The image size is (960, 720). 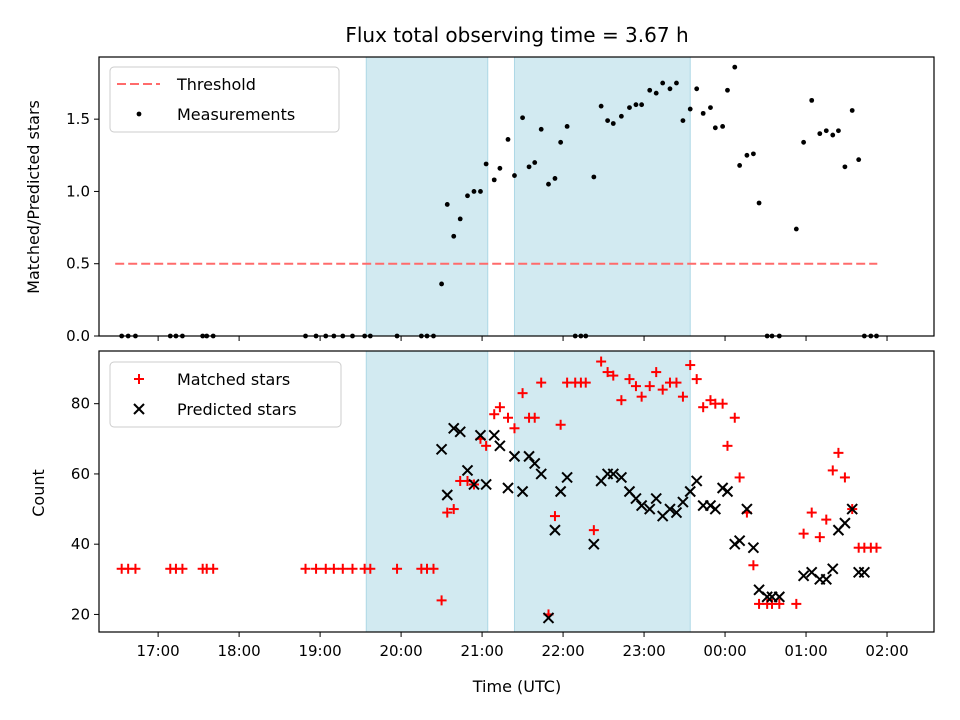 I want to click on bottom-y-tick-label: 20, so click(x=80, y=614).